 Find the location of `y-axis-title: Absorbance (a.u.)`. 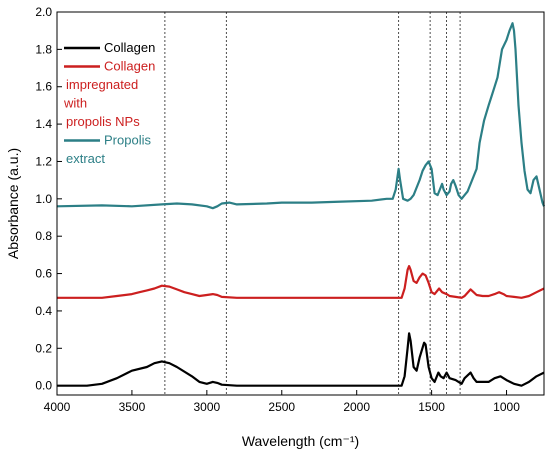

y-axis-title: Absorbance (a.u.) is located at coordinates (13, 203).